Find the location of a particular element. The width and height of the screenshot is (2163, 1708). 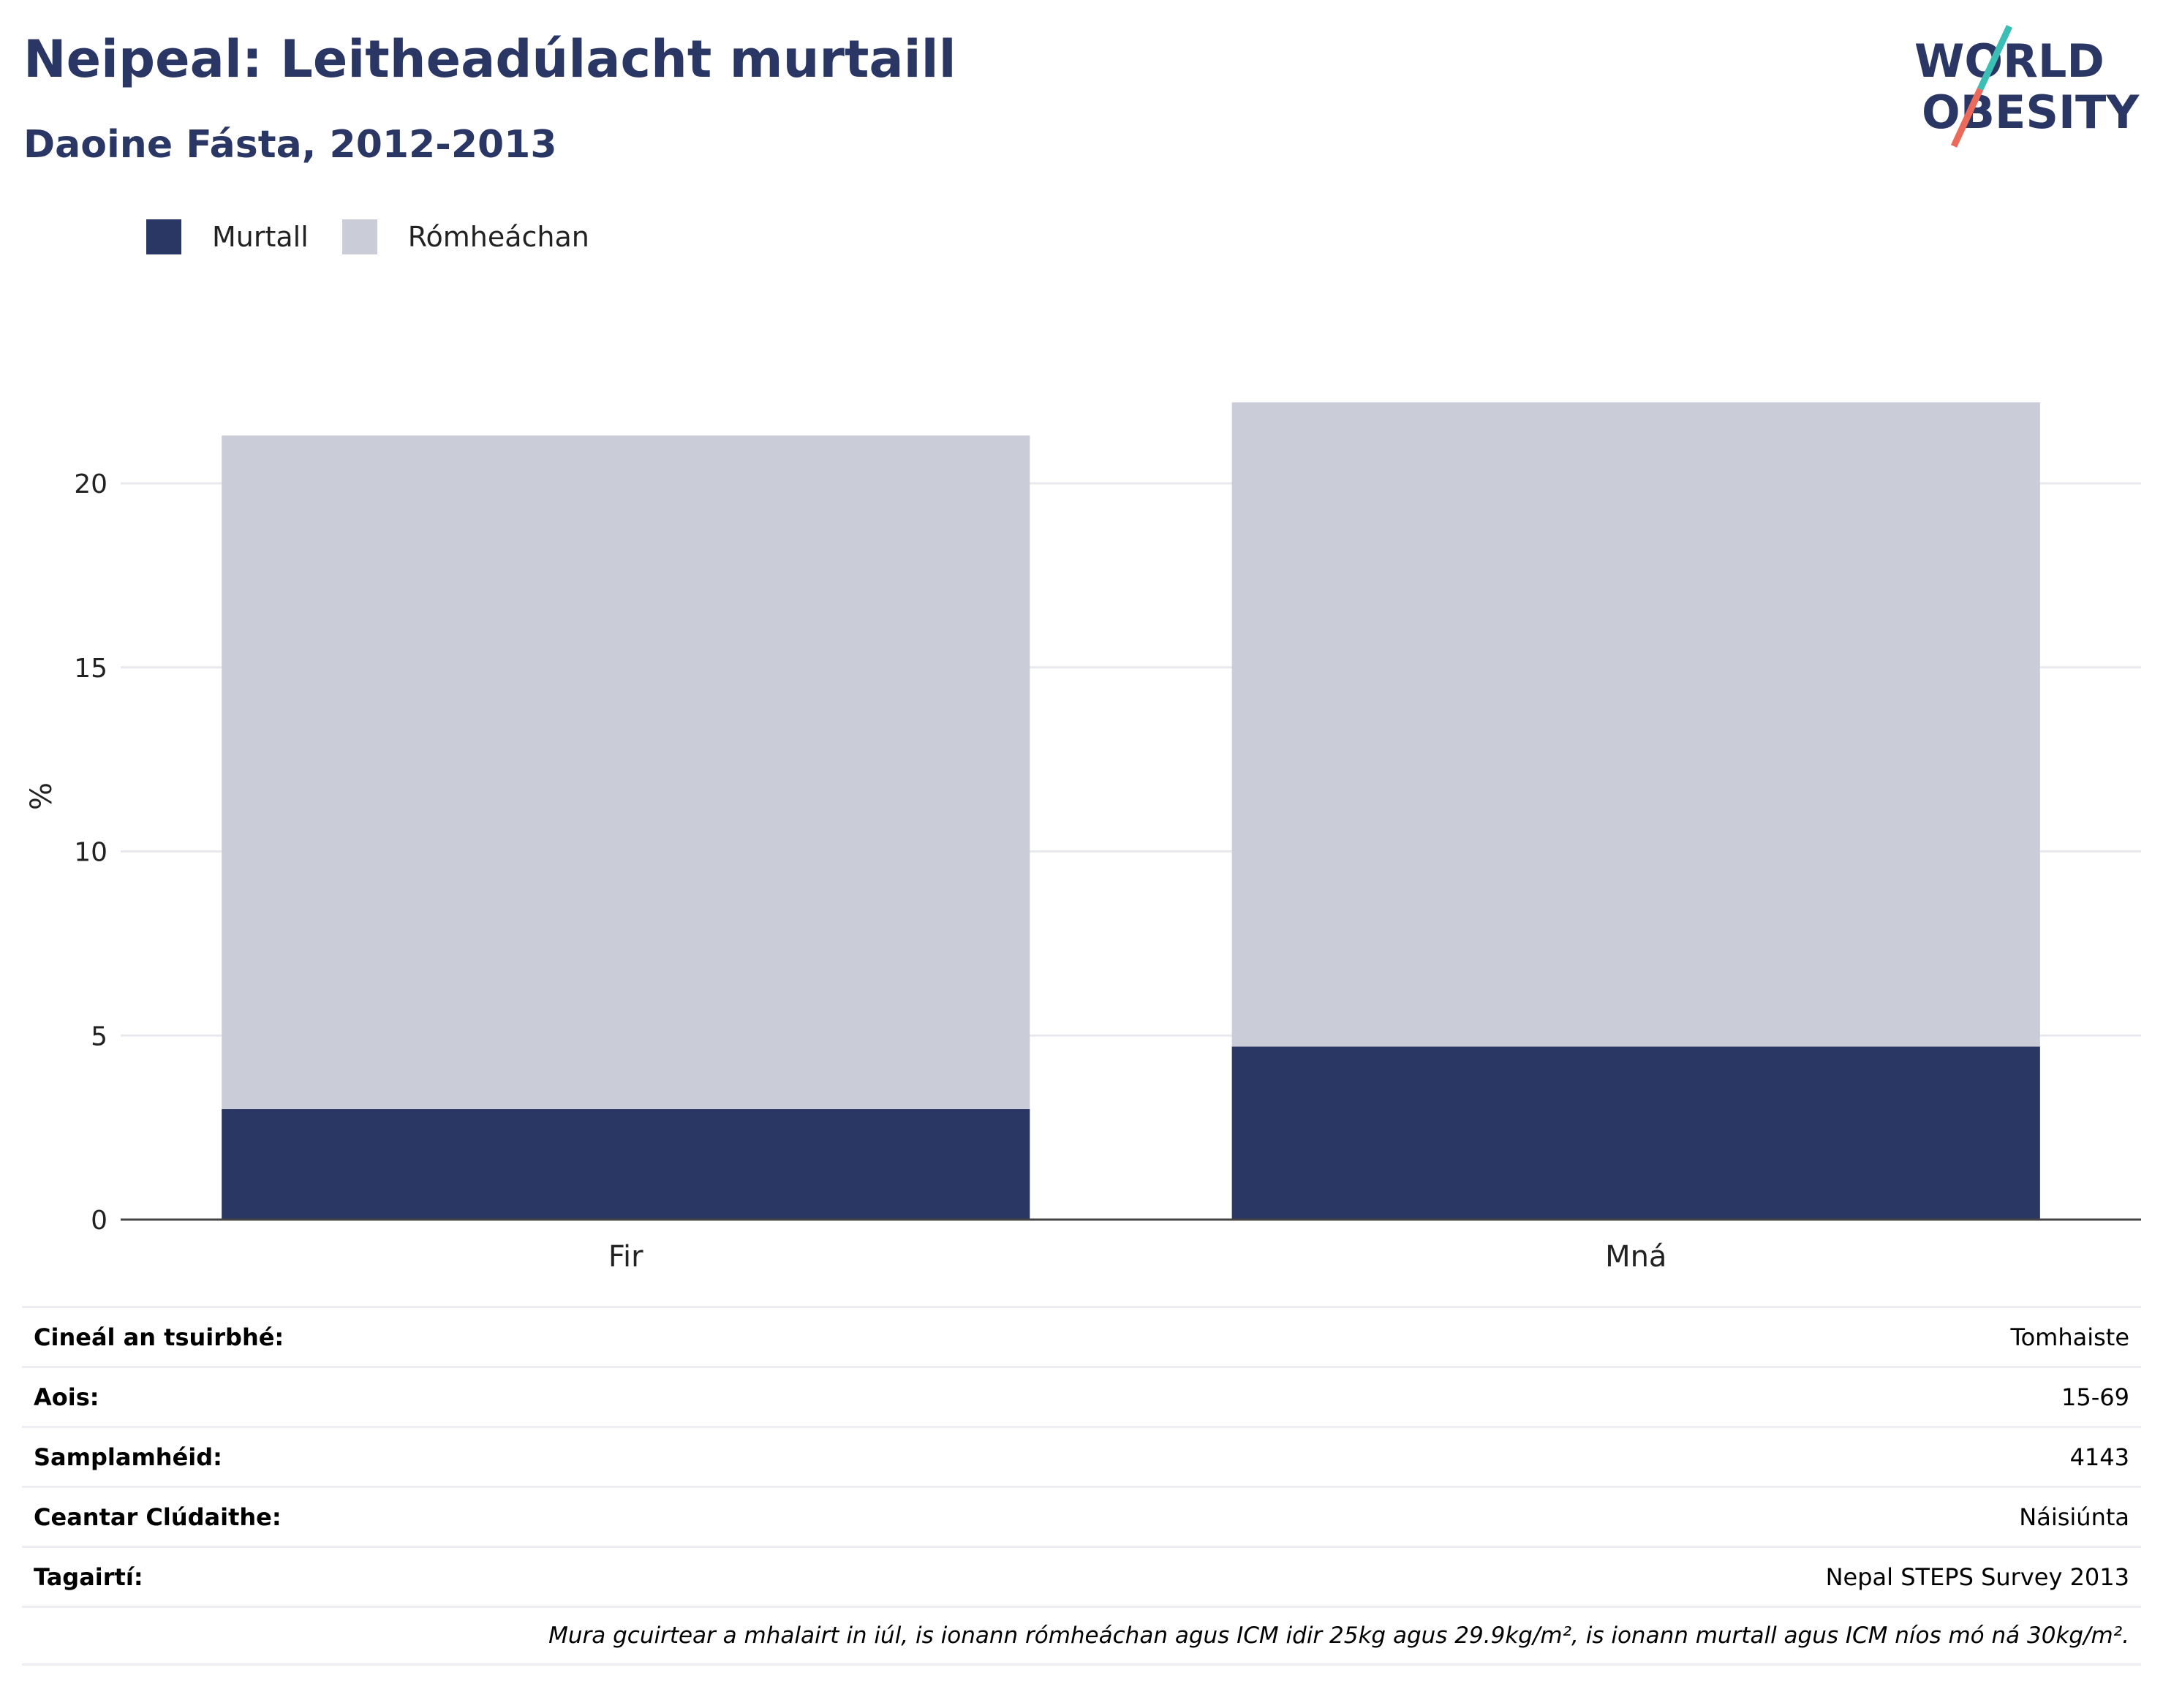

table-row: Cineál an tsuirbhé: Tomhaiste is located at coordinates (1081, 1336).